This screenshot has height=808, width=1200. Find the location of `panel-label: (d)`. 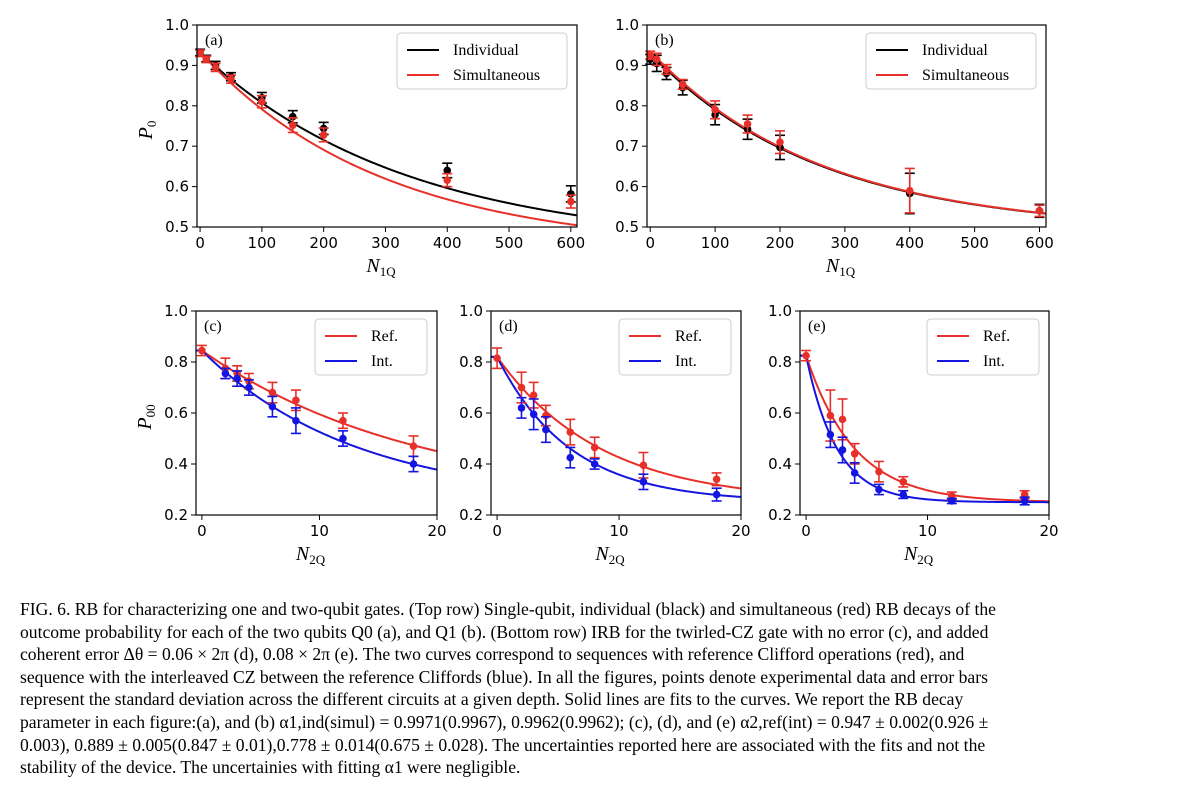

panel-label: (d) is located at coordinates (508, 326).